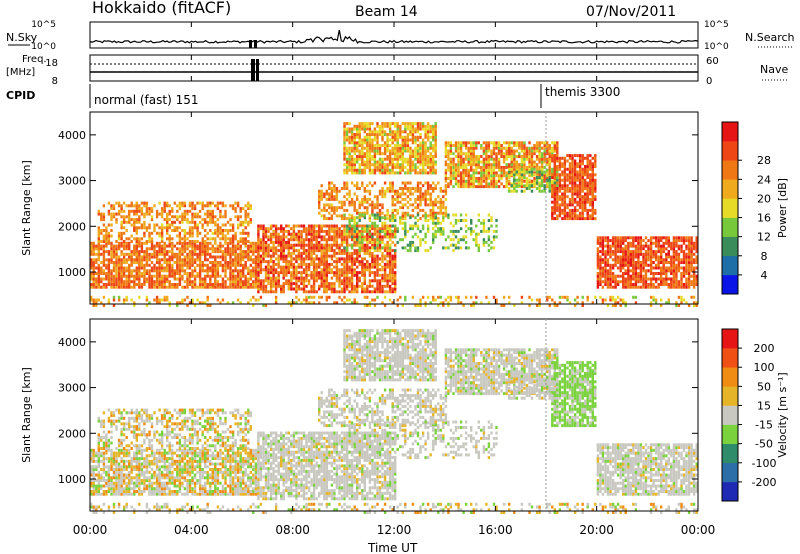 This screenshot has height=554, width=800. Describe the element at coordinates (43, 25) in the screenshot. I see `noise-tick-top: 10^5` at that location.